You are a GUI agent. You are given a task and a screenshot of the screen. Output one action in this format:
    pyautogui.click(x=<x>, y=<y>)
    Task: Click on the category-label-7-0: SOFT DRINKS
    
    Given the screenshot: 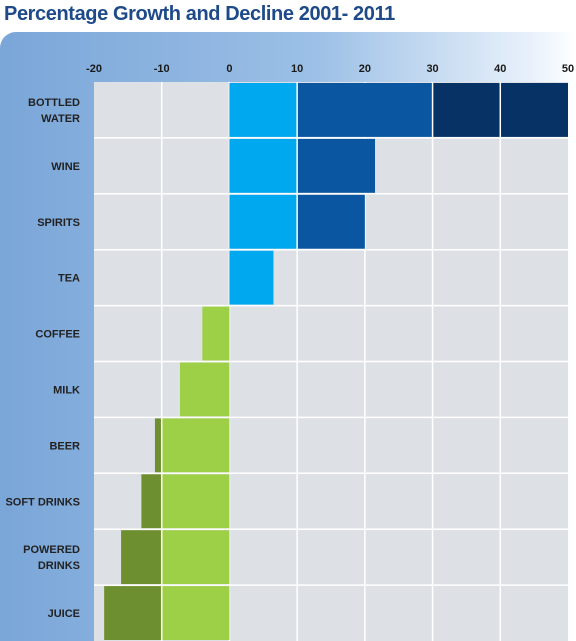 What is the action you would take?
    pyautogui.click(x=42, y=502)
    